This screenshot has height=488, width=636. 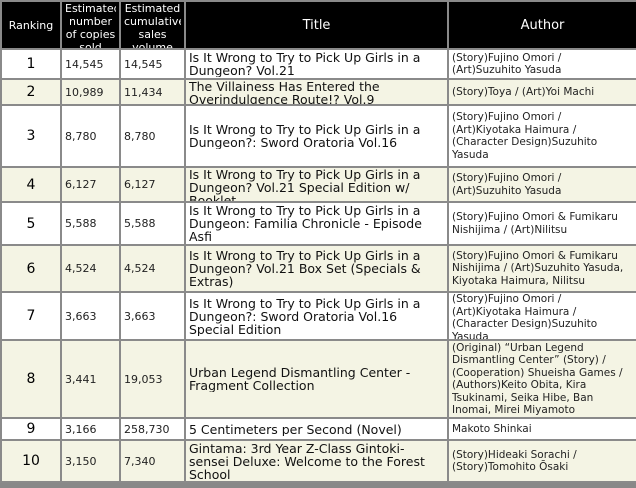 I want to click on copies-cell-text: 6,127, so click(x=81, y=184).